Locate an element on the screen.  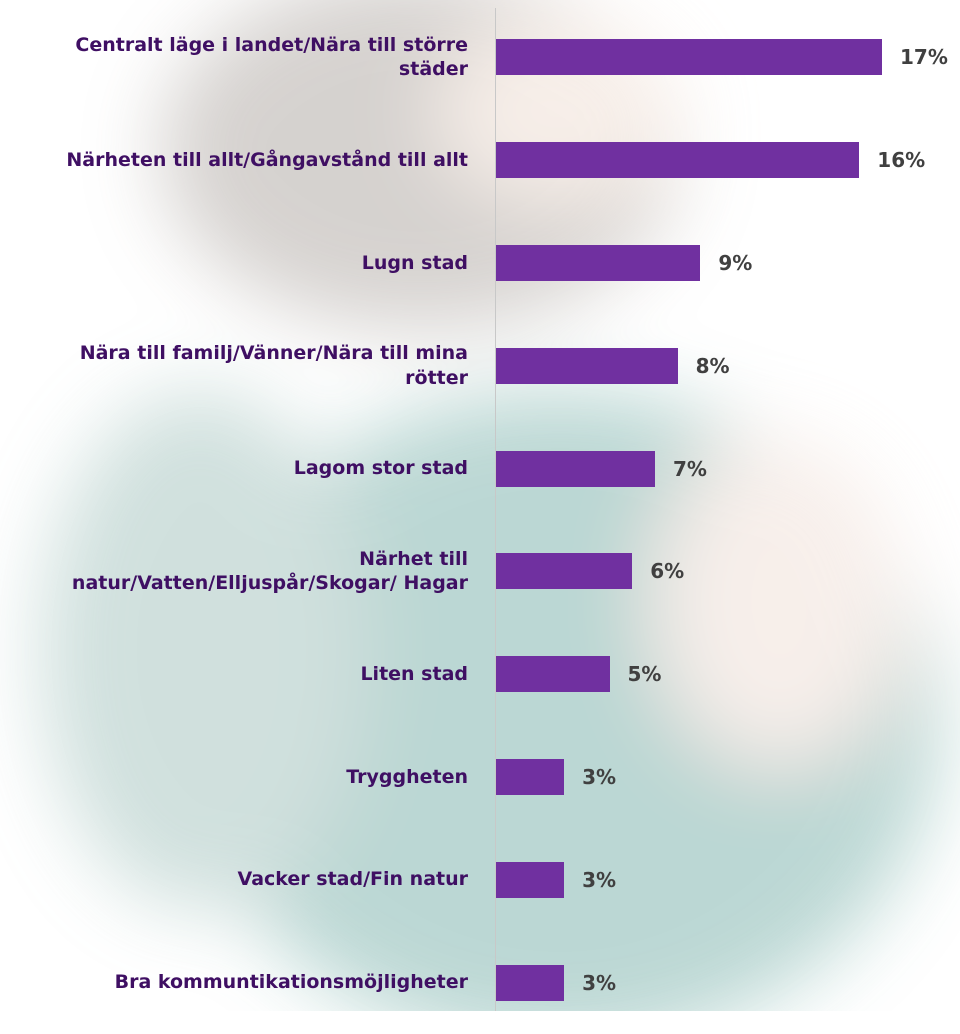
category-text: Vacker stad/Fin natur is located at coordinates (352, 879).